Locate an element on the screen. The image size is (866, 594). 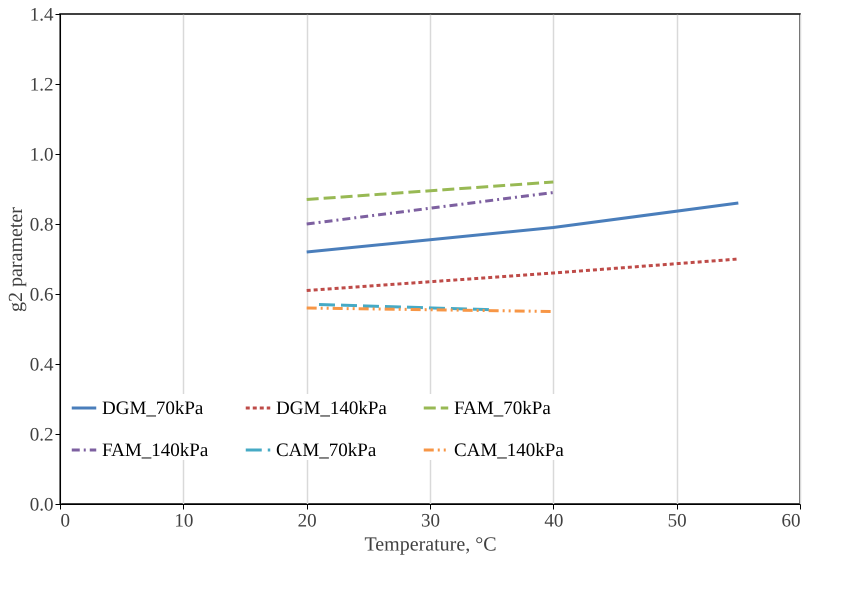
legend-label: FAM_70kPa is located at coordinates (503, 408).